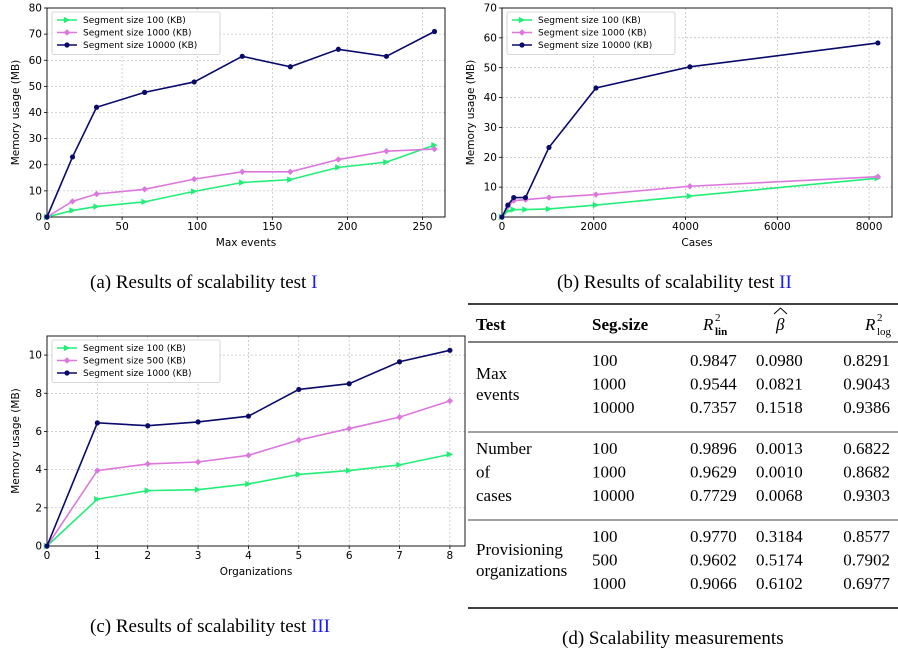 This screenshot has width=898, height=656. What do you see at coordinates (866, 536) in the screenshot?
I see `cell-rlog: 0.8577` at bounding box center [866, 536].